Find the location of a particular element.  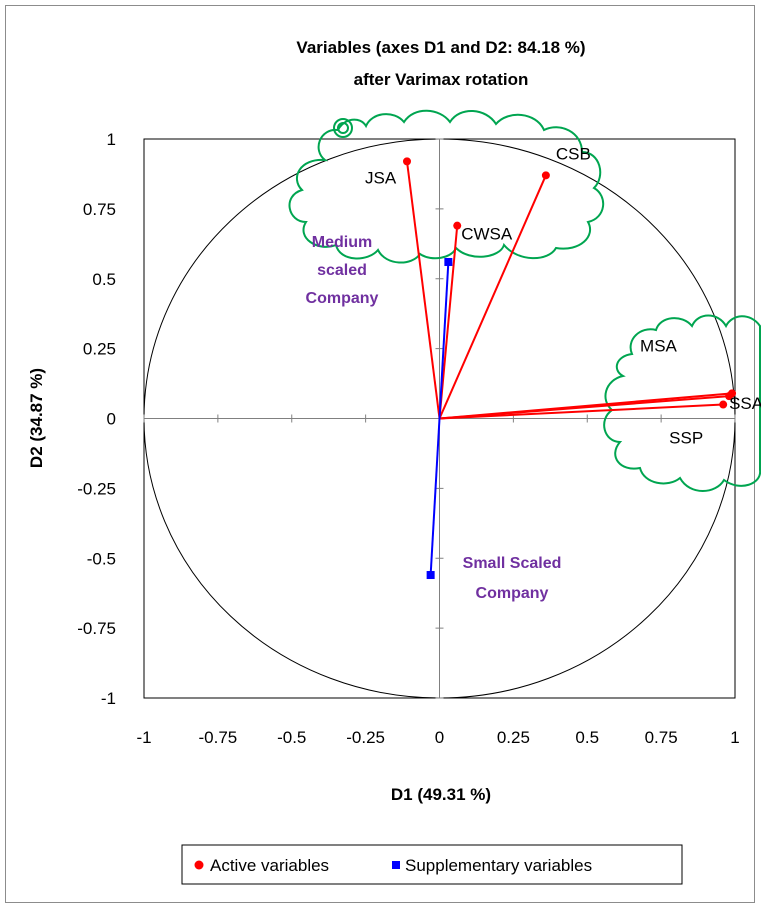

legend: Active variables Supplementary variables is located at coordinates (432, 864).